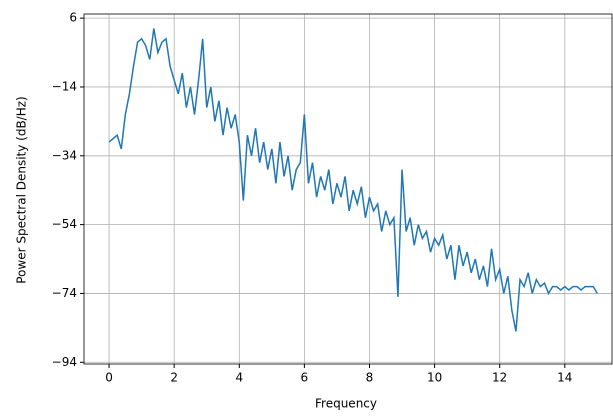 This screenshot has width=613, height=418. Describe the element at coordinates (346, 404) in the screenshot. I see `x-axis-label: Frequency` at that location.